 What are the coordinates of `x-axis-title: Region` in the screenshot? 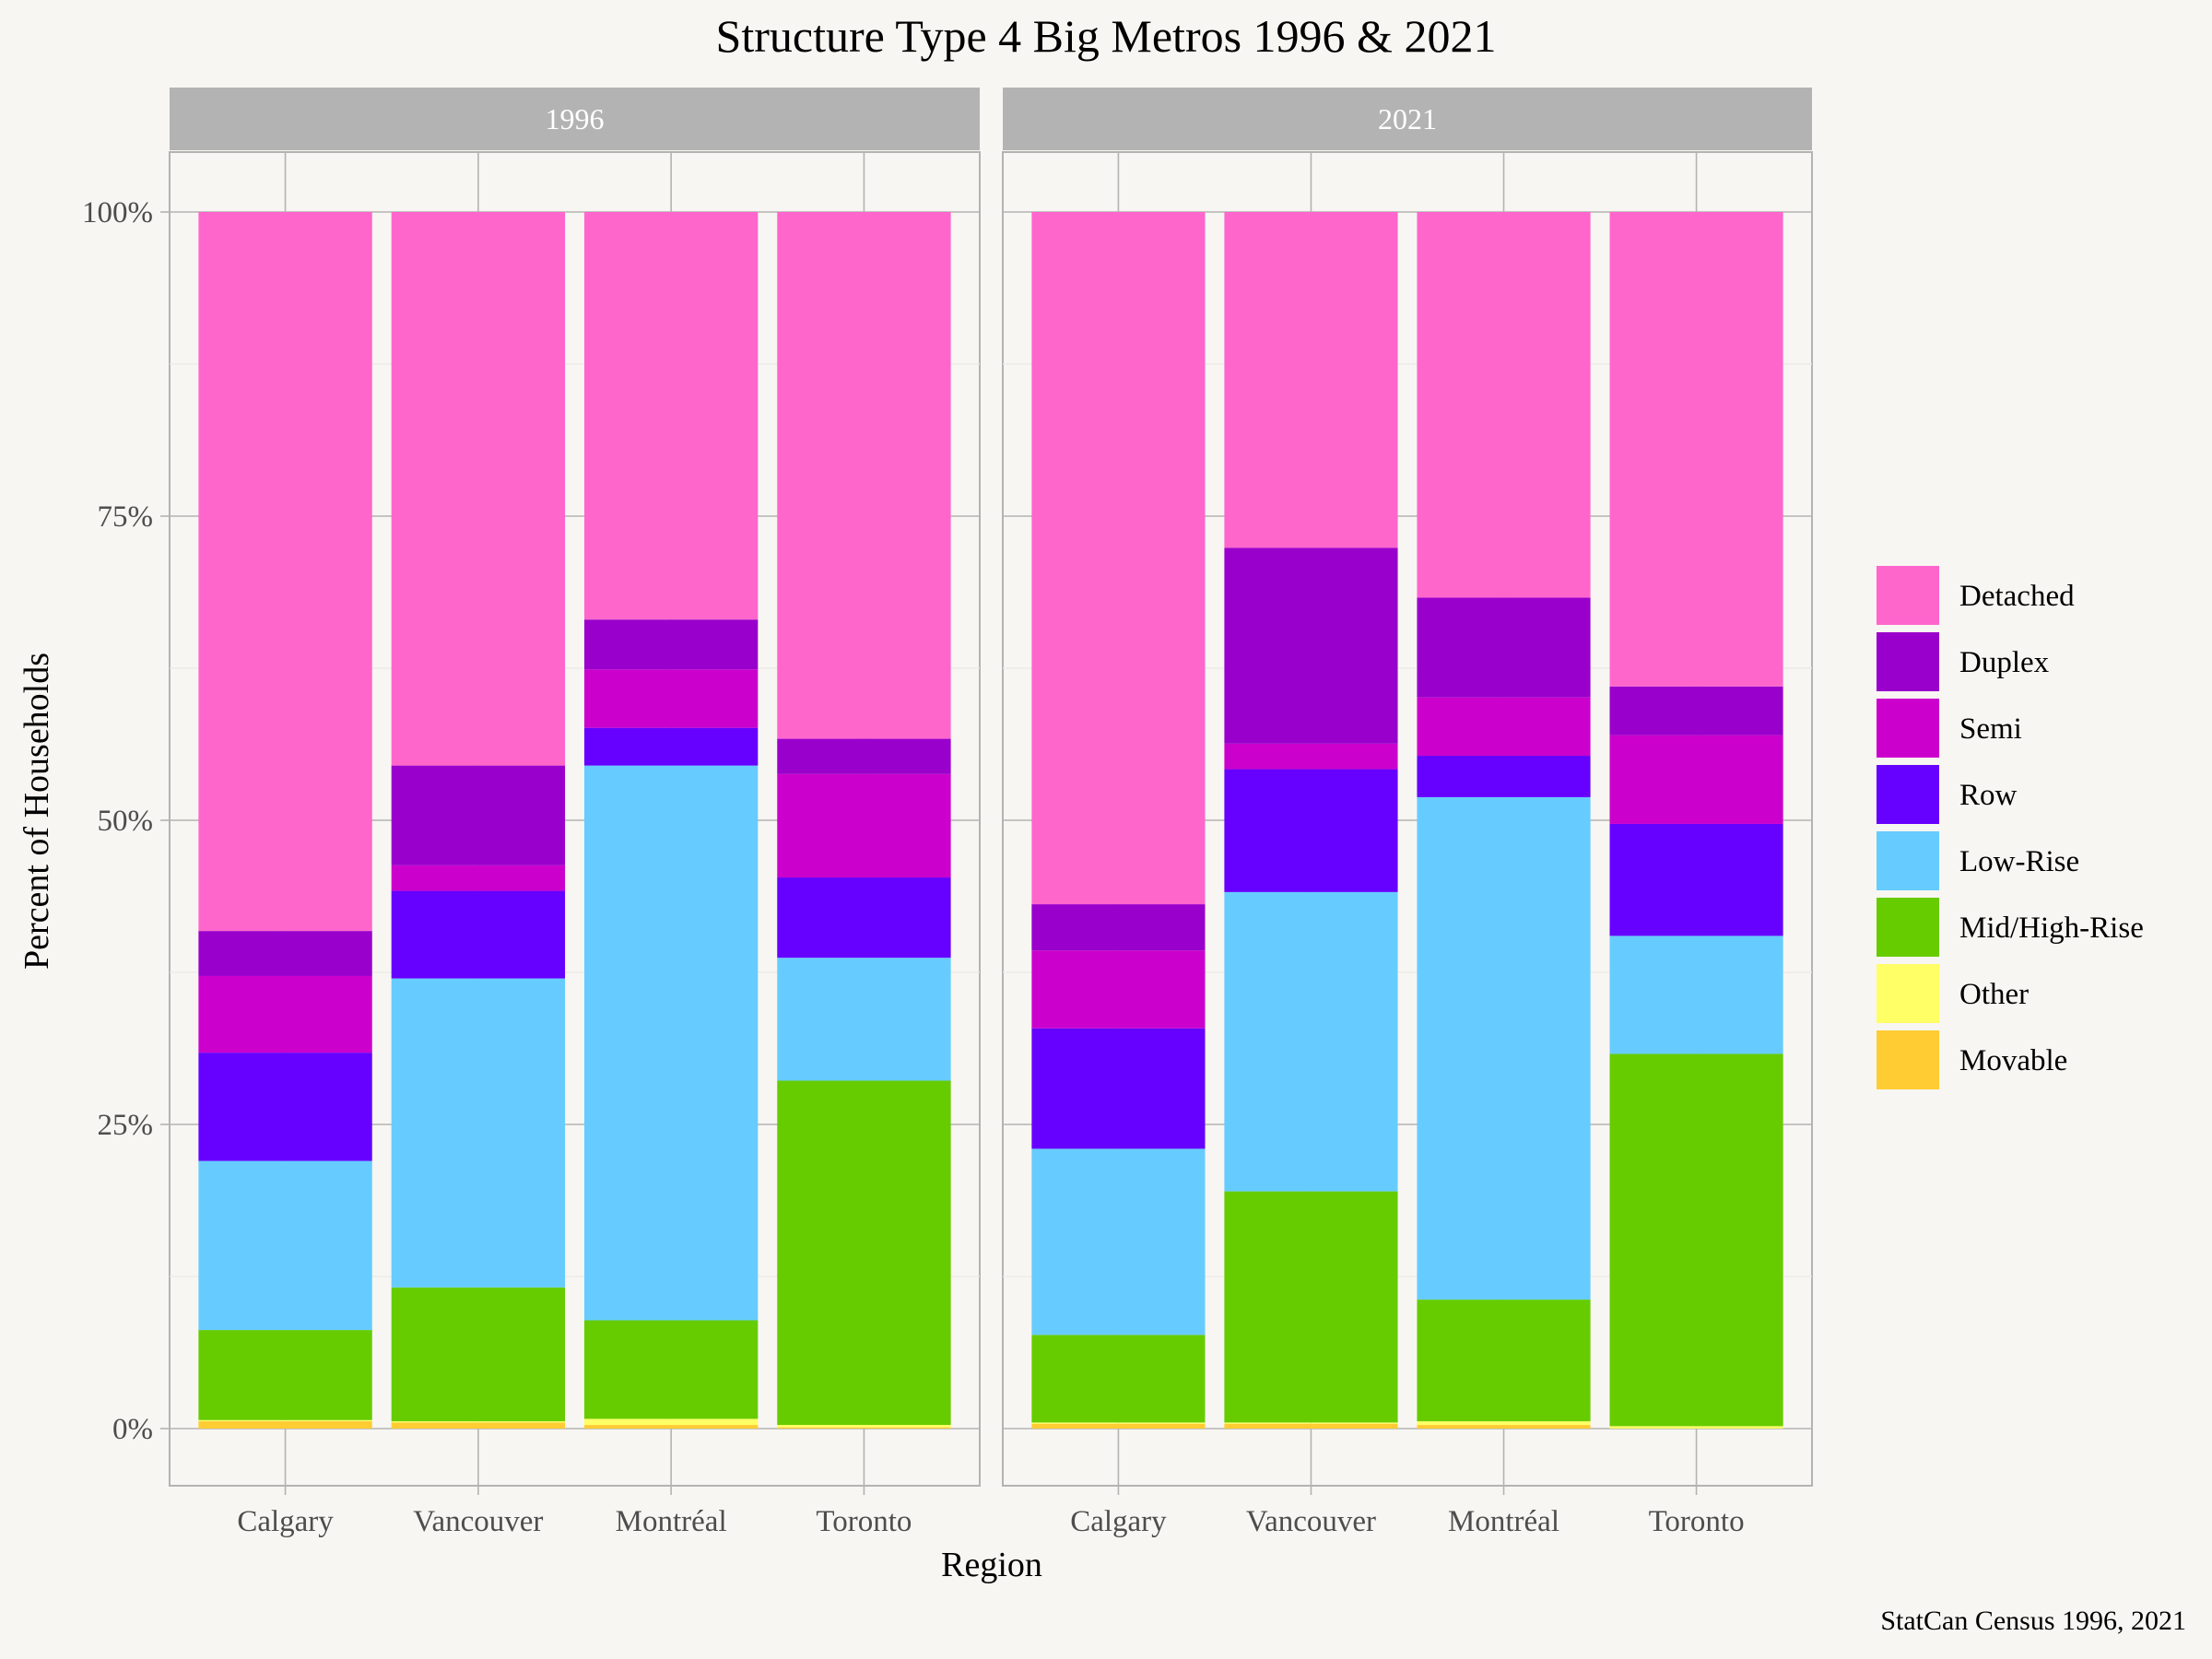 It's located at (991, 1565).